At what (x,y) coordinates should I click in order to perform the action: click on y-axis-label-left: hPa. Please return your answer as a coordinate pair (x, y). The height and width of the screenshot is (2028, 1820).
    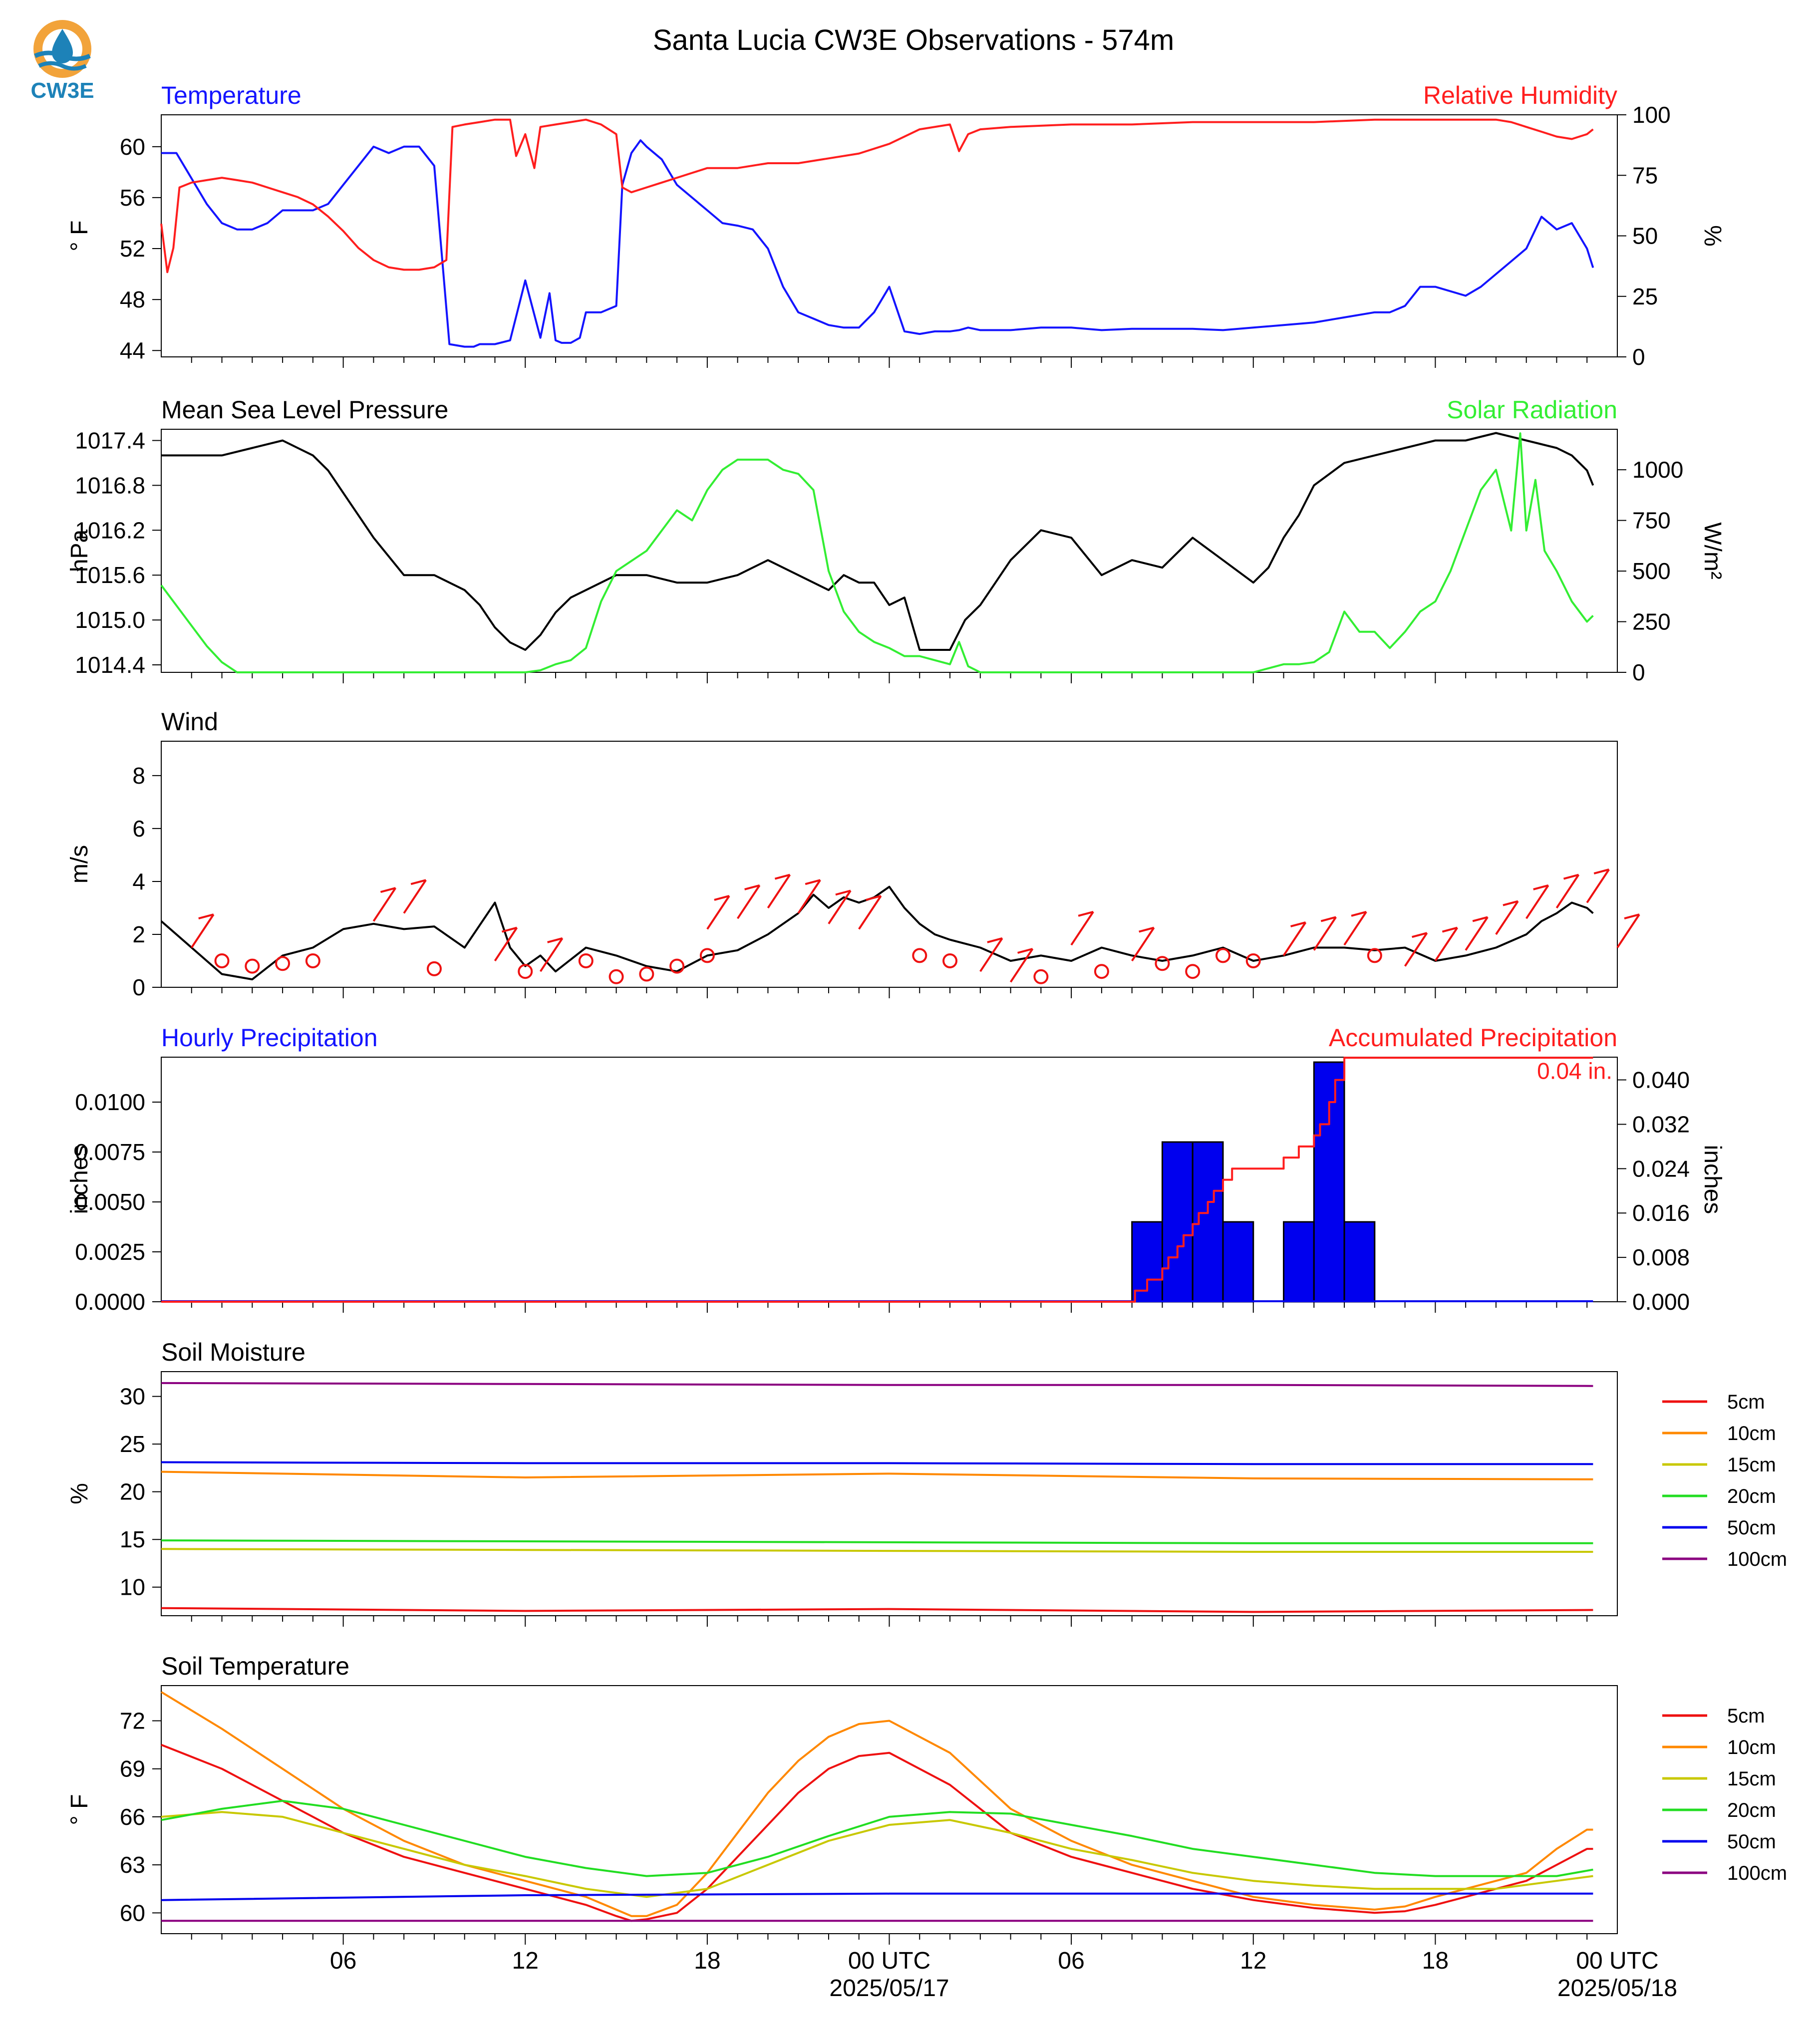
    Looking at the image, I should click on (79, 550).